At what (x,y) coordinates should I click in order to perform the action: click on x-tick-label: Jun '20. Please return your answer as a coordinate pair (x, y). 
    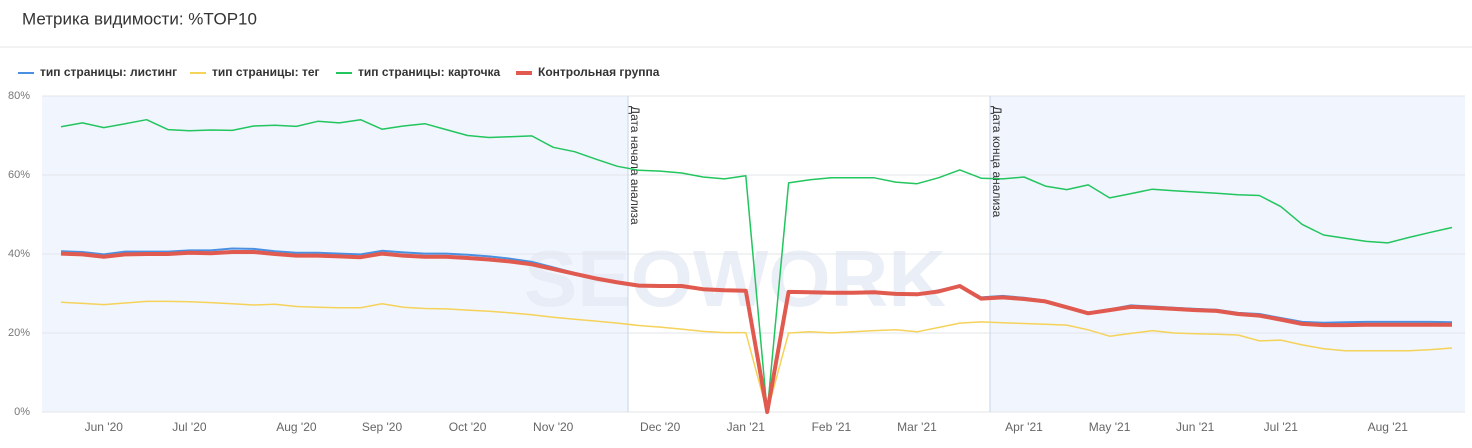
    Looking at the image, I should click on (104, 427).